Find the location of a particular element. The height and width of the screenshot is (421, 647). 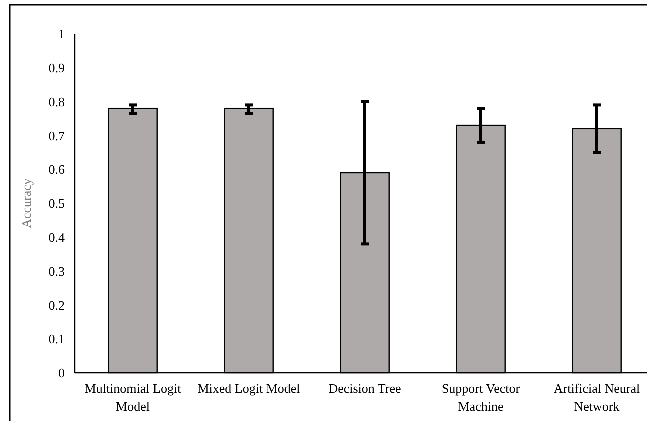

y-tick-label: 0.8 is located at coordinates (56, 102).